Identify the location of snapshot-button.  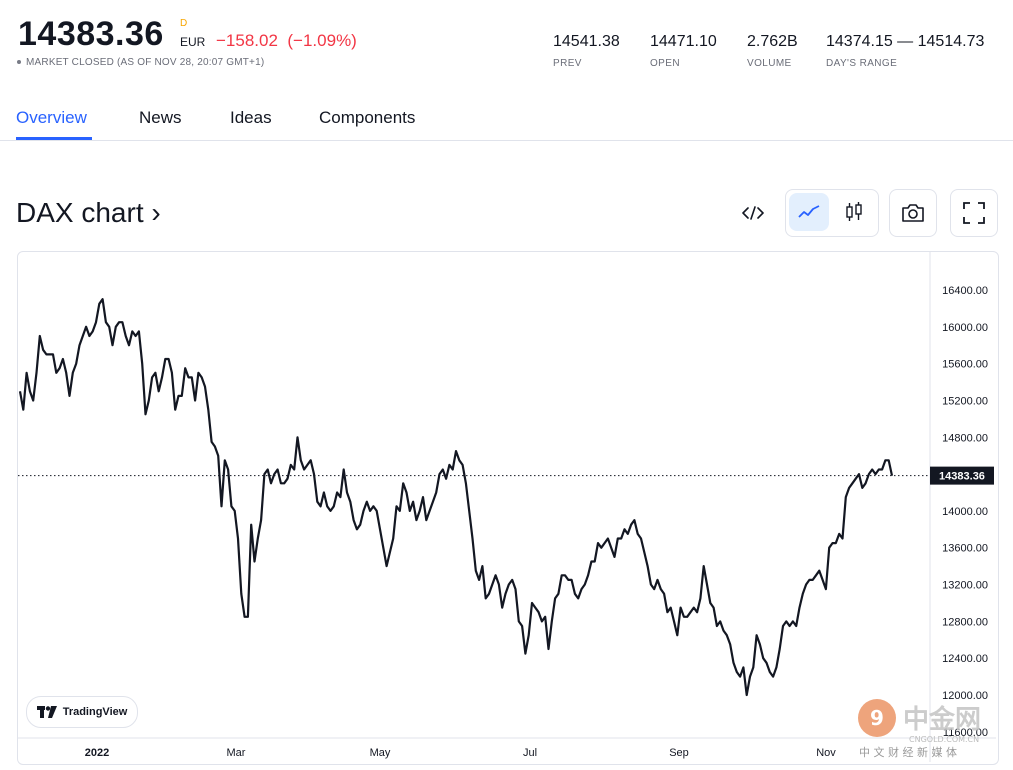
(913, 213).